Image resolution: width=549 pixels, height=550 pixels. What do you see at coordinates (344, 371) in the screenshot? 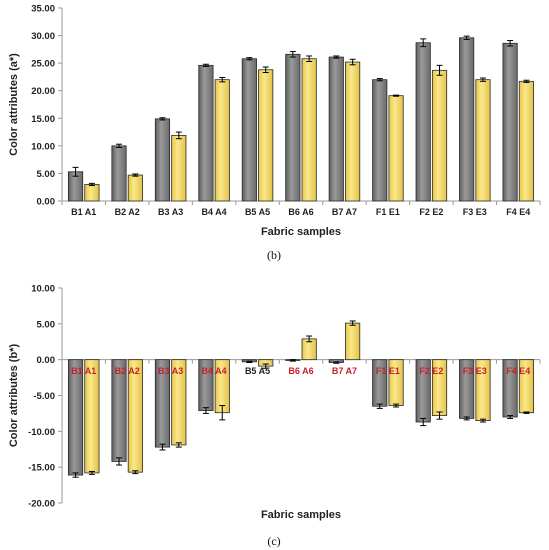
I see `panel-c-category-label: B7 A7` at bounding box center [344, 371].